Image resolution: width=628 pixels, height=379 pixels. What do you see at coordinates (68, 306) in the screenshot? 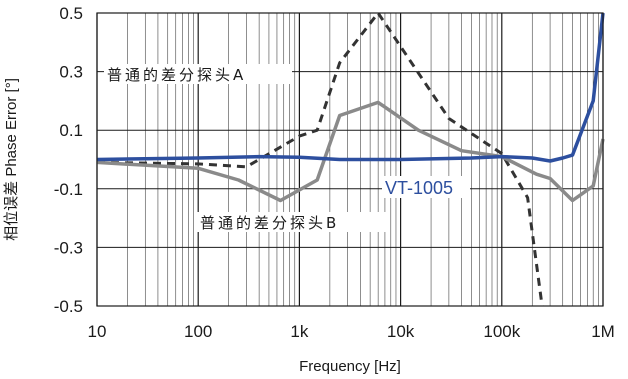
I see `y-tick-label: -0.5` at bounding box center [68, 306].